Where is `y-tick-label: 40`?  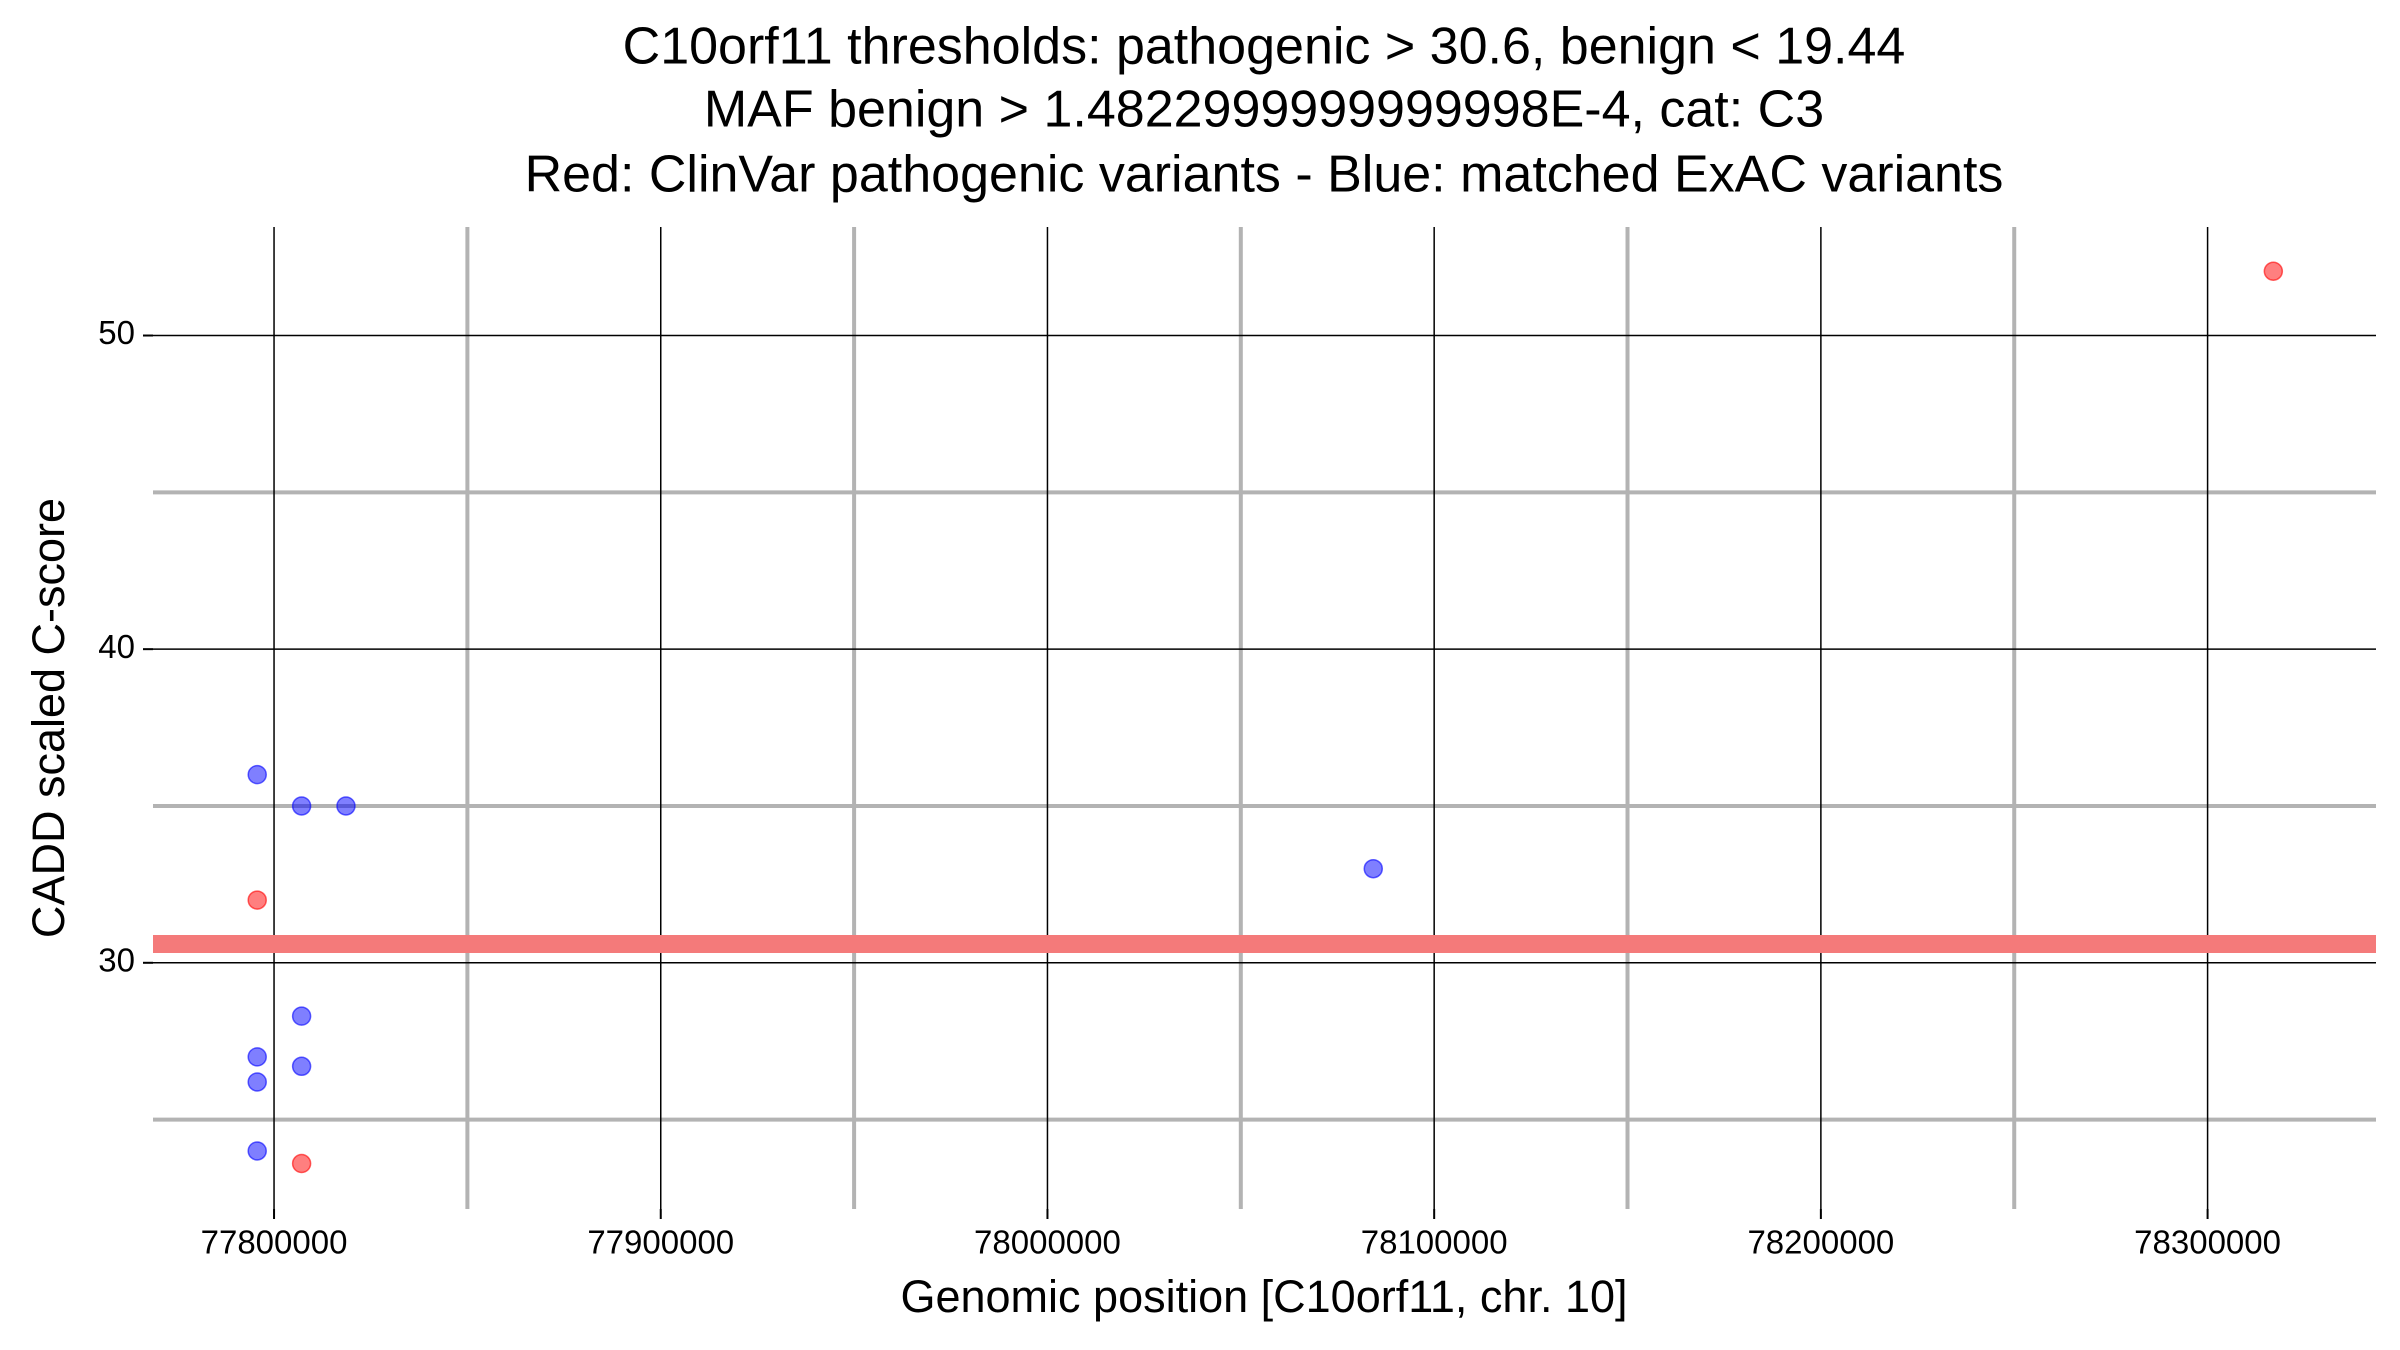 y-tick-label: 40 is located at coordinates (116, 646).